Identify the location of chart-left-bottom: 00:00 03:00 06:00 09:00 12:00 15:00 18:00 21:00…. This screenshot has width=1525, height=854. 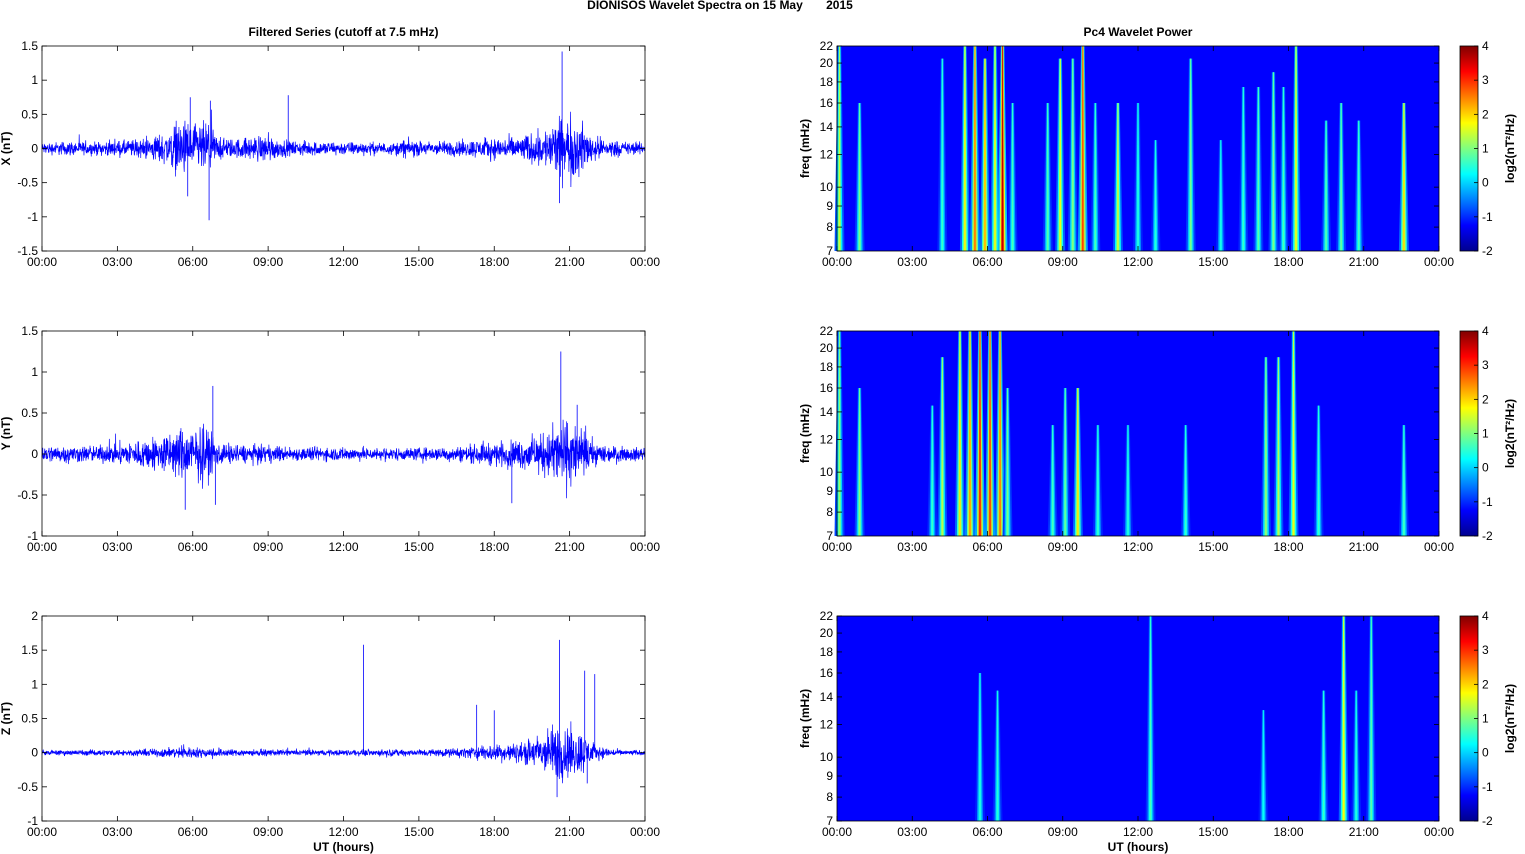
(330, 731).